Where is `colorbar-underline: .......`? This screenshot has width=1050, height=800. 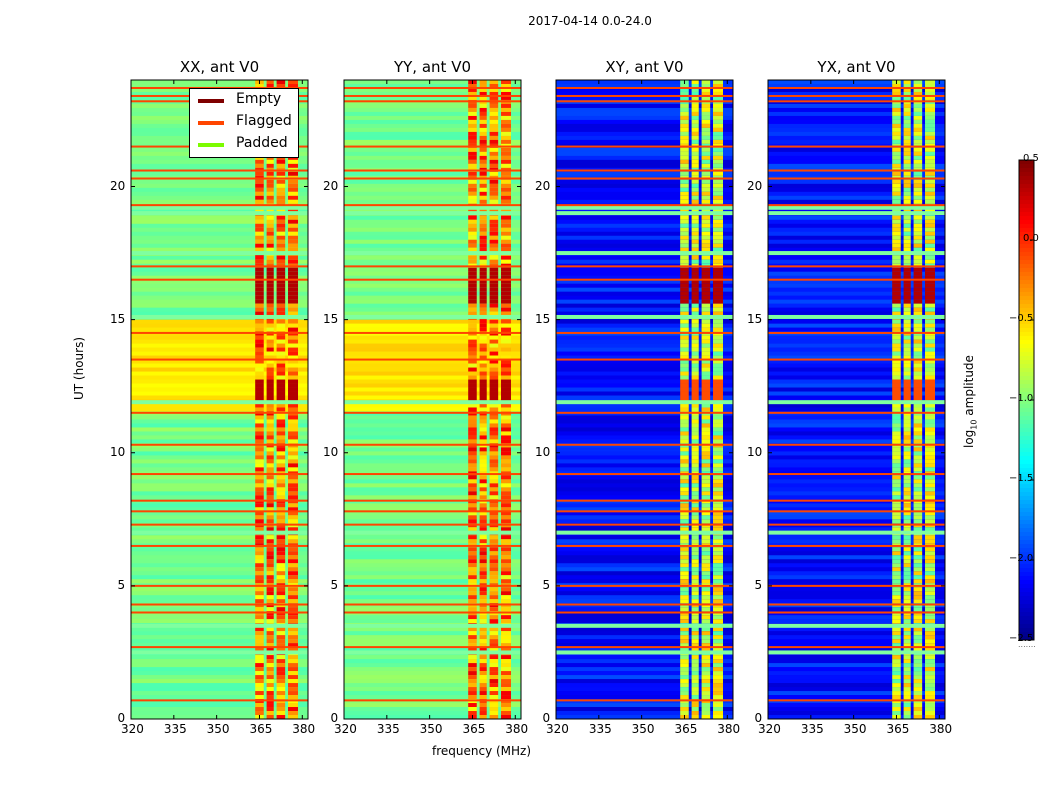
colorbar-underline: ....... is located at coordinates (1027, 644).